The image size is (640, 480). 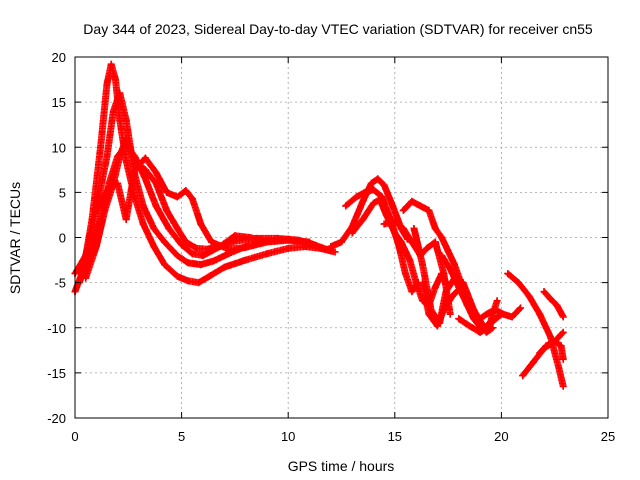 What do you see at coordinates (341, 466) in the screenshot?
I see `x-axis-label: GPS time / hours` at bounding box center [341, 466].